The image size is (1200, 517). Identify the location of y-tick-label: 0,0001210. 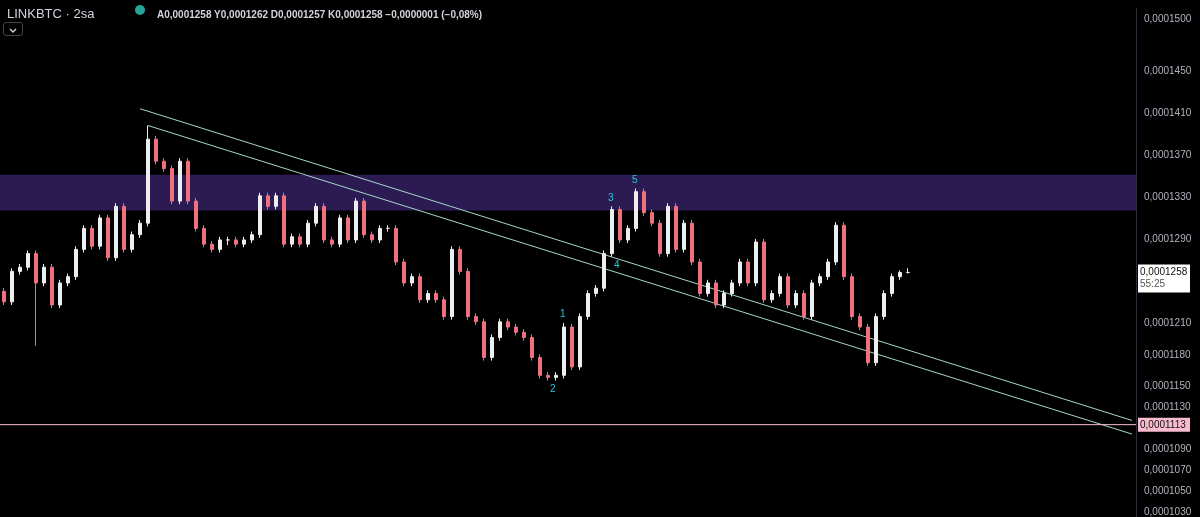
(1168, 323).